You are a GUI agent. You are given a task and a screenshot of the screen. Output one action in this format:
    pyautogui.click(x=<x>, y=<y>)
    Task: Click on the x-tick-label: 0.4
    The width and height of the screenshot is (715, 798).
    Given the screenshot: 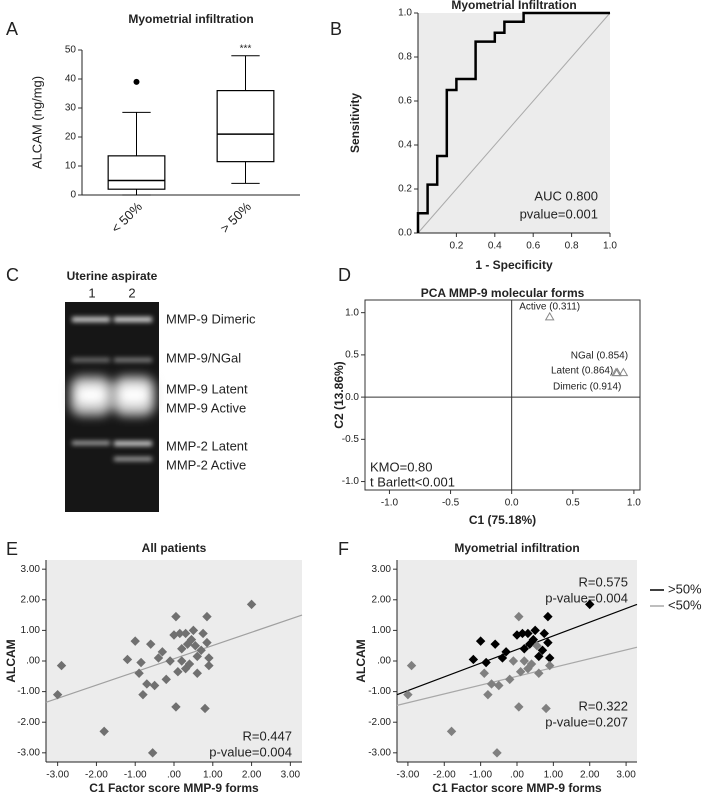 What is the action you would take?
    pyautogui.click(x=495, y=246)
    